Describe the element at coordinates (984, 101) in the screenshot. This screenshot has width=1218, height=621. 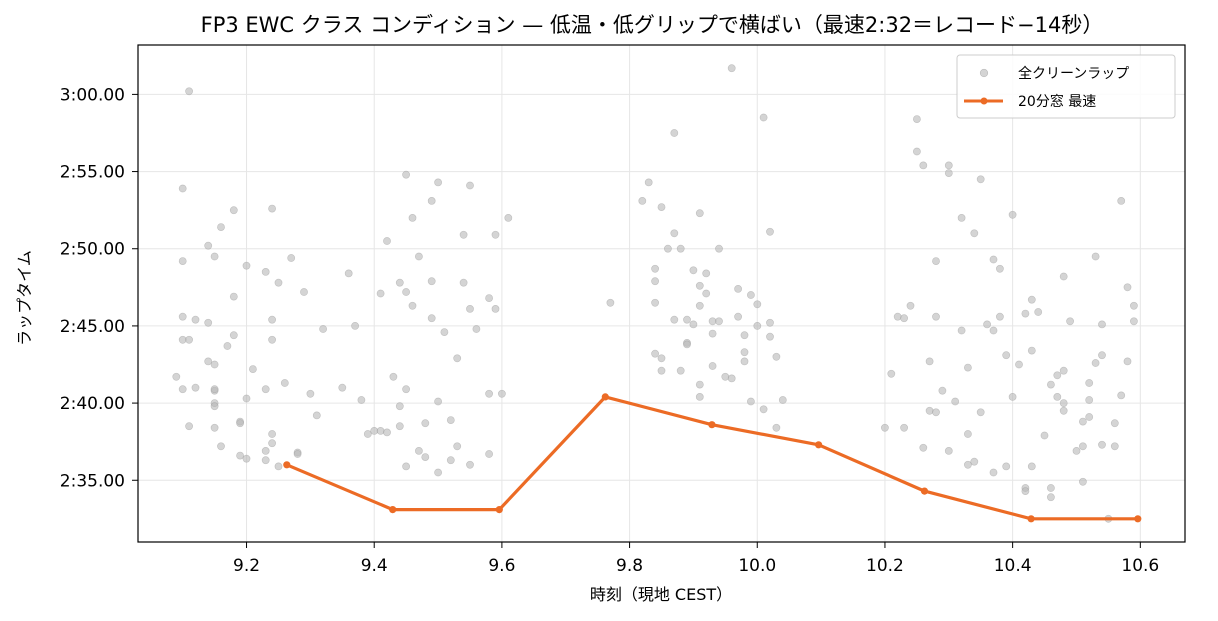
I see `legend-marker-line-dot` at that location.